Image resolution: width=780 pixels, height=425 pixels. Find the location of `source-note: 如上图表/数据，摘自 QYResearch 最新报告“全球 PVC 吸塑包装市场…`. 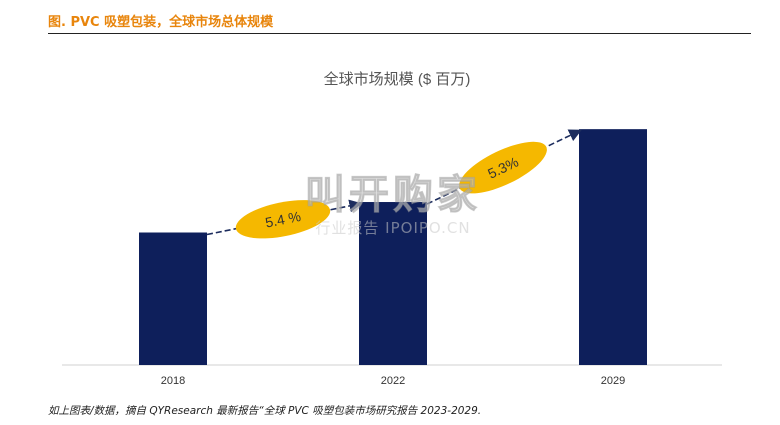

source-note: 如上图表/数据，摘自 QYResearch 最新报告“全球 PVC 吸塑包装市场… is located at coordinates (265, 411).